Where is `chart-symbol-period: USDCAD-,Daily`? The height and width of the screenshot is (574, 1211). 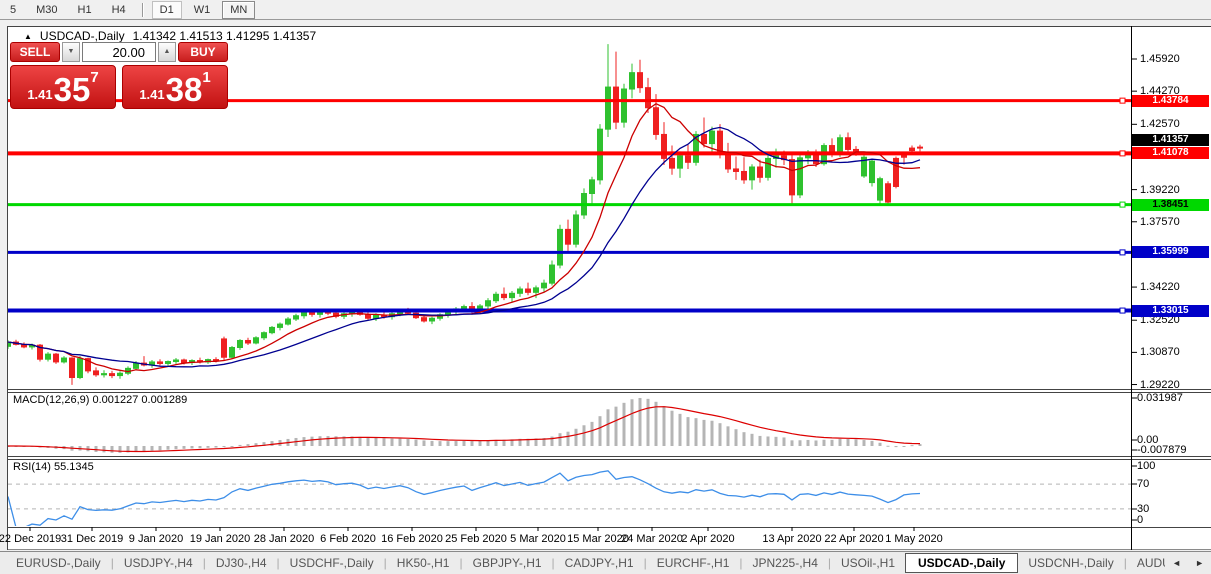
chart-symbol-period: USDCAD-,Daily is located at coordinates (82, 36).